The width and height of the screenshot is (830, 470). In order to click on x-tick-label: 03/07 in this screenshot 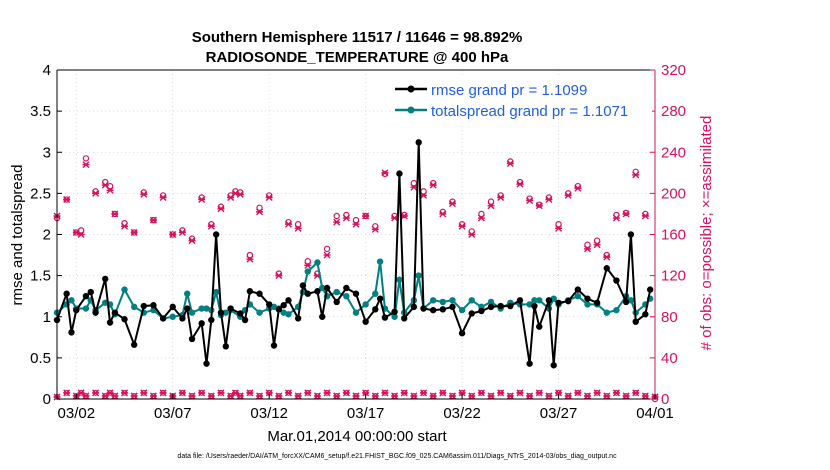, I will do `click(173, 413)`.